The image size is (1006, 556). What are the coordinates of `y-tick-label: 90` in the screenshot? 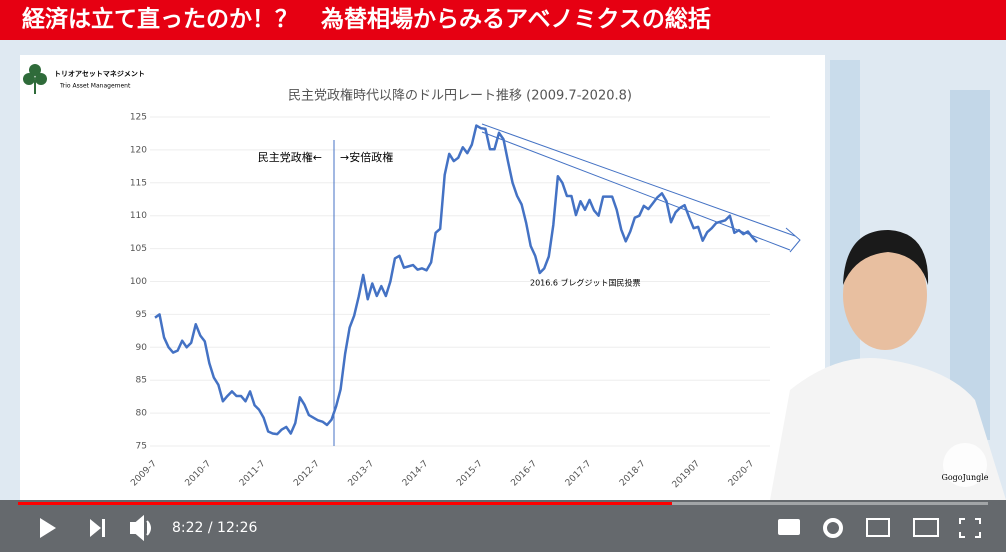 It's located at (142, 348).